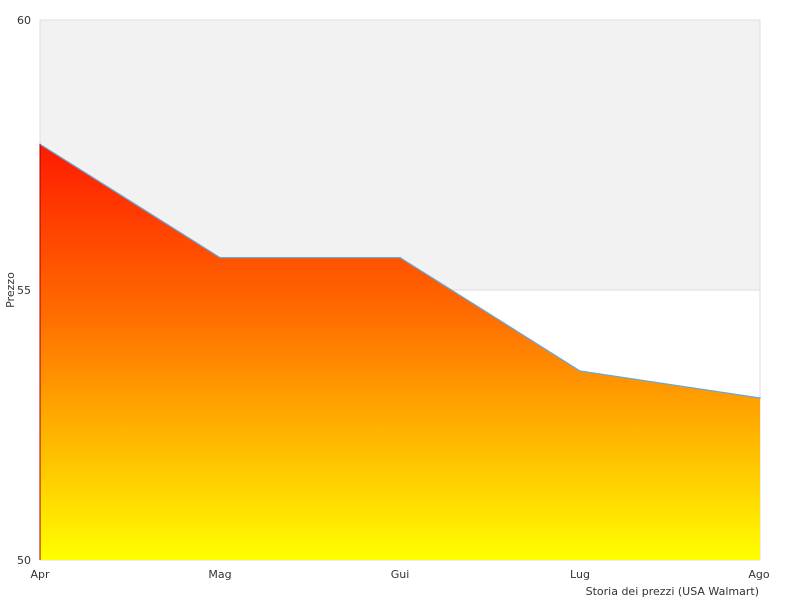 The height and width of the screenshot is (604, 800). What do you see at coordinates (580, 574) in the screenshot?
I see `x-tick-label: Lug` at bounding box center [580, 574].